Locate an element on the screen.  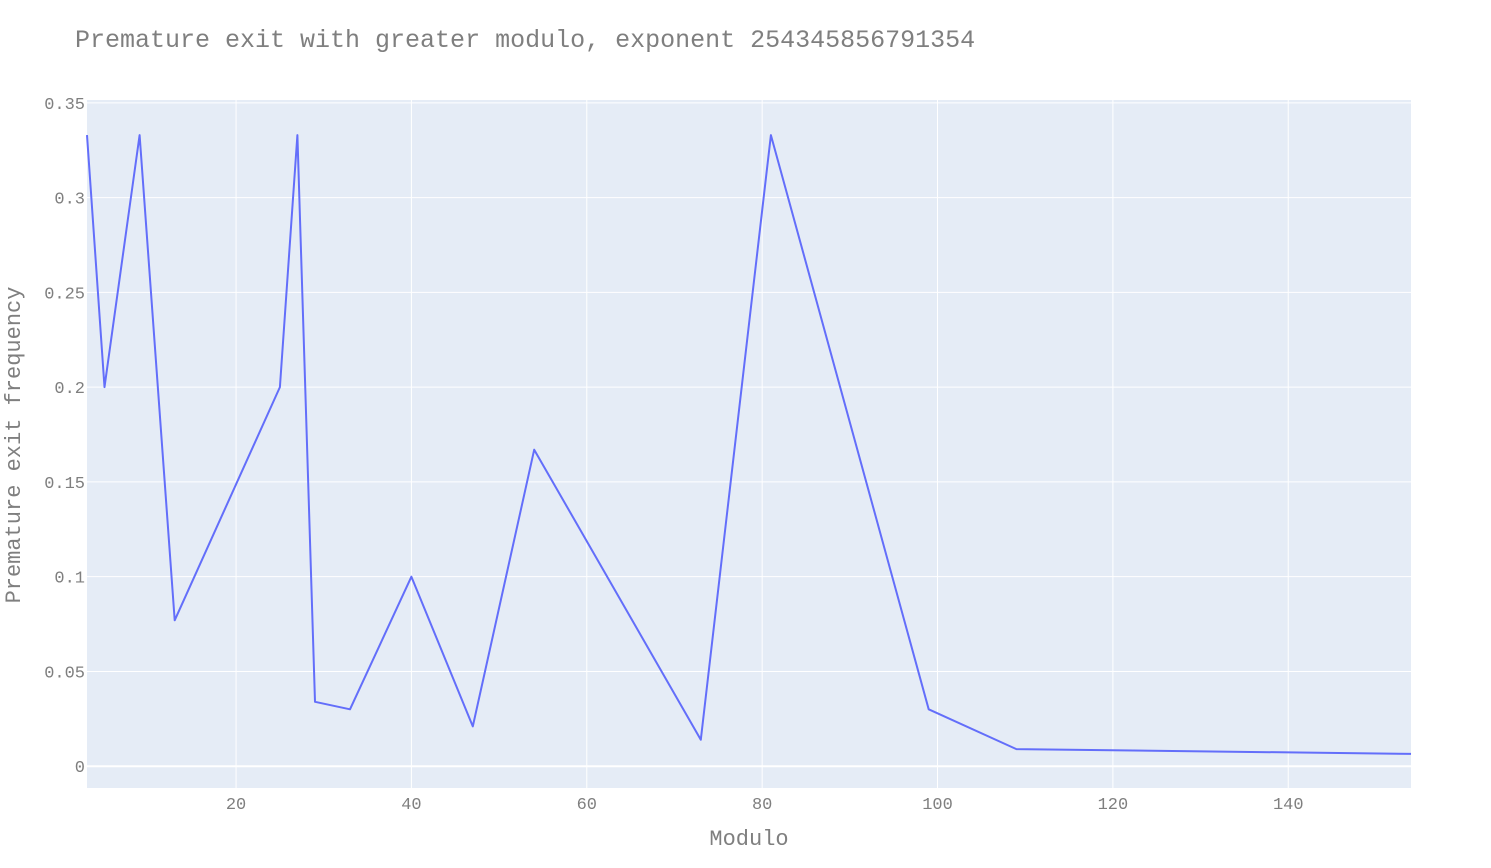
x-axis-label: Modulo is located at coordinates (748, 839).